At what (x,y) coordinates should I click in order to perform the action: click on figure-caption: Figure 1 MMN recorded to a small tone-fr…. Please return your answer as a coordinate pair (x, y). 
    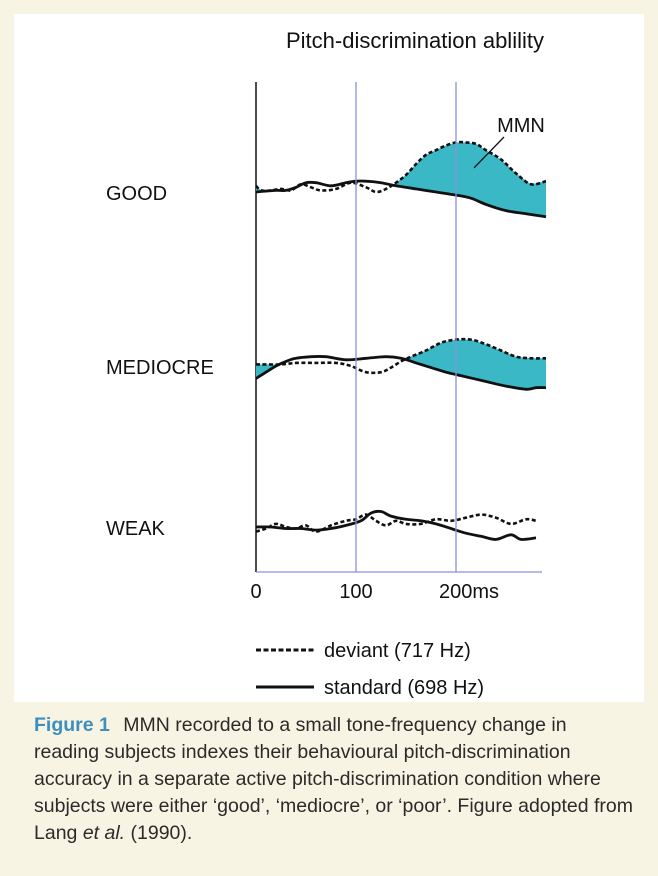
    Looking at the image, I should click on (334, 779).